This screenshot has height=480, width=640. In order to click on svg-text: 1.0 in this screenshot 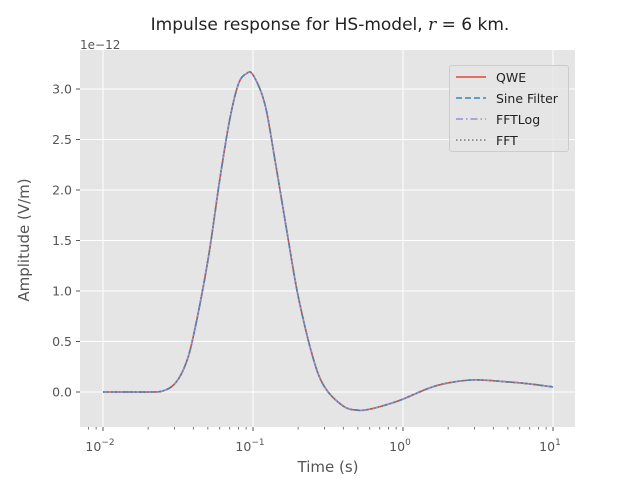, I will do `click(62, 291)`.